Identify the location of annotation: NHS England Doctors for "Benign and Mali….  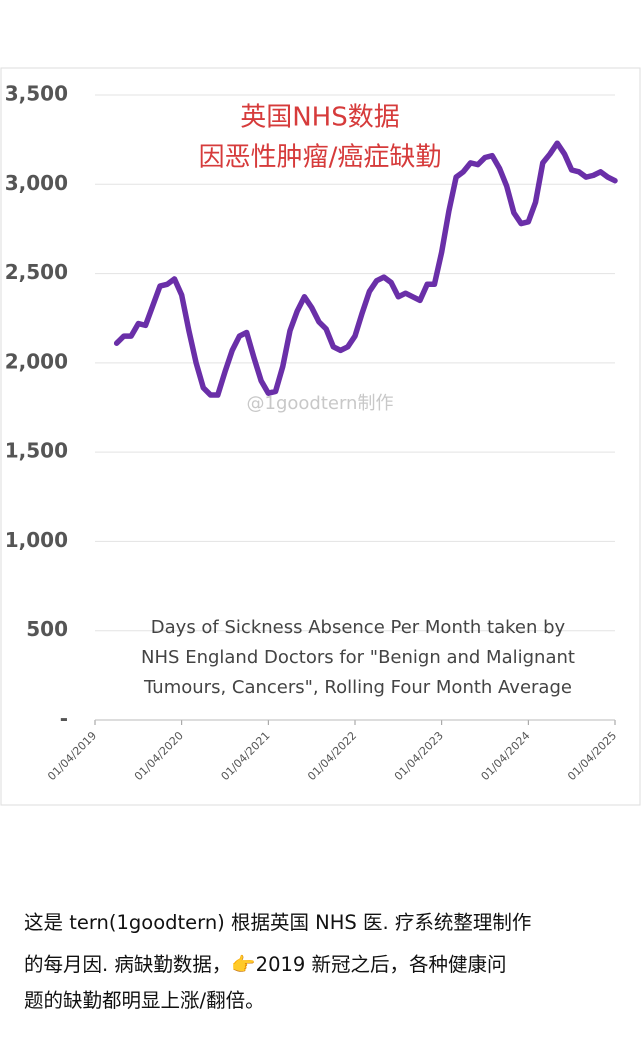
(358, 657).